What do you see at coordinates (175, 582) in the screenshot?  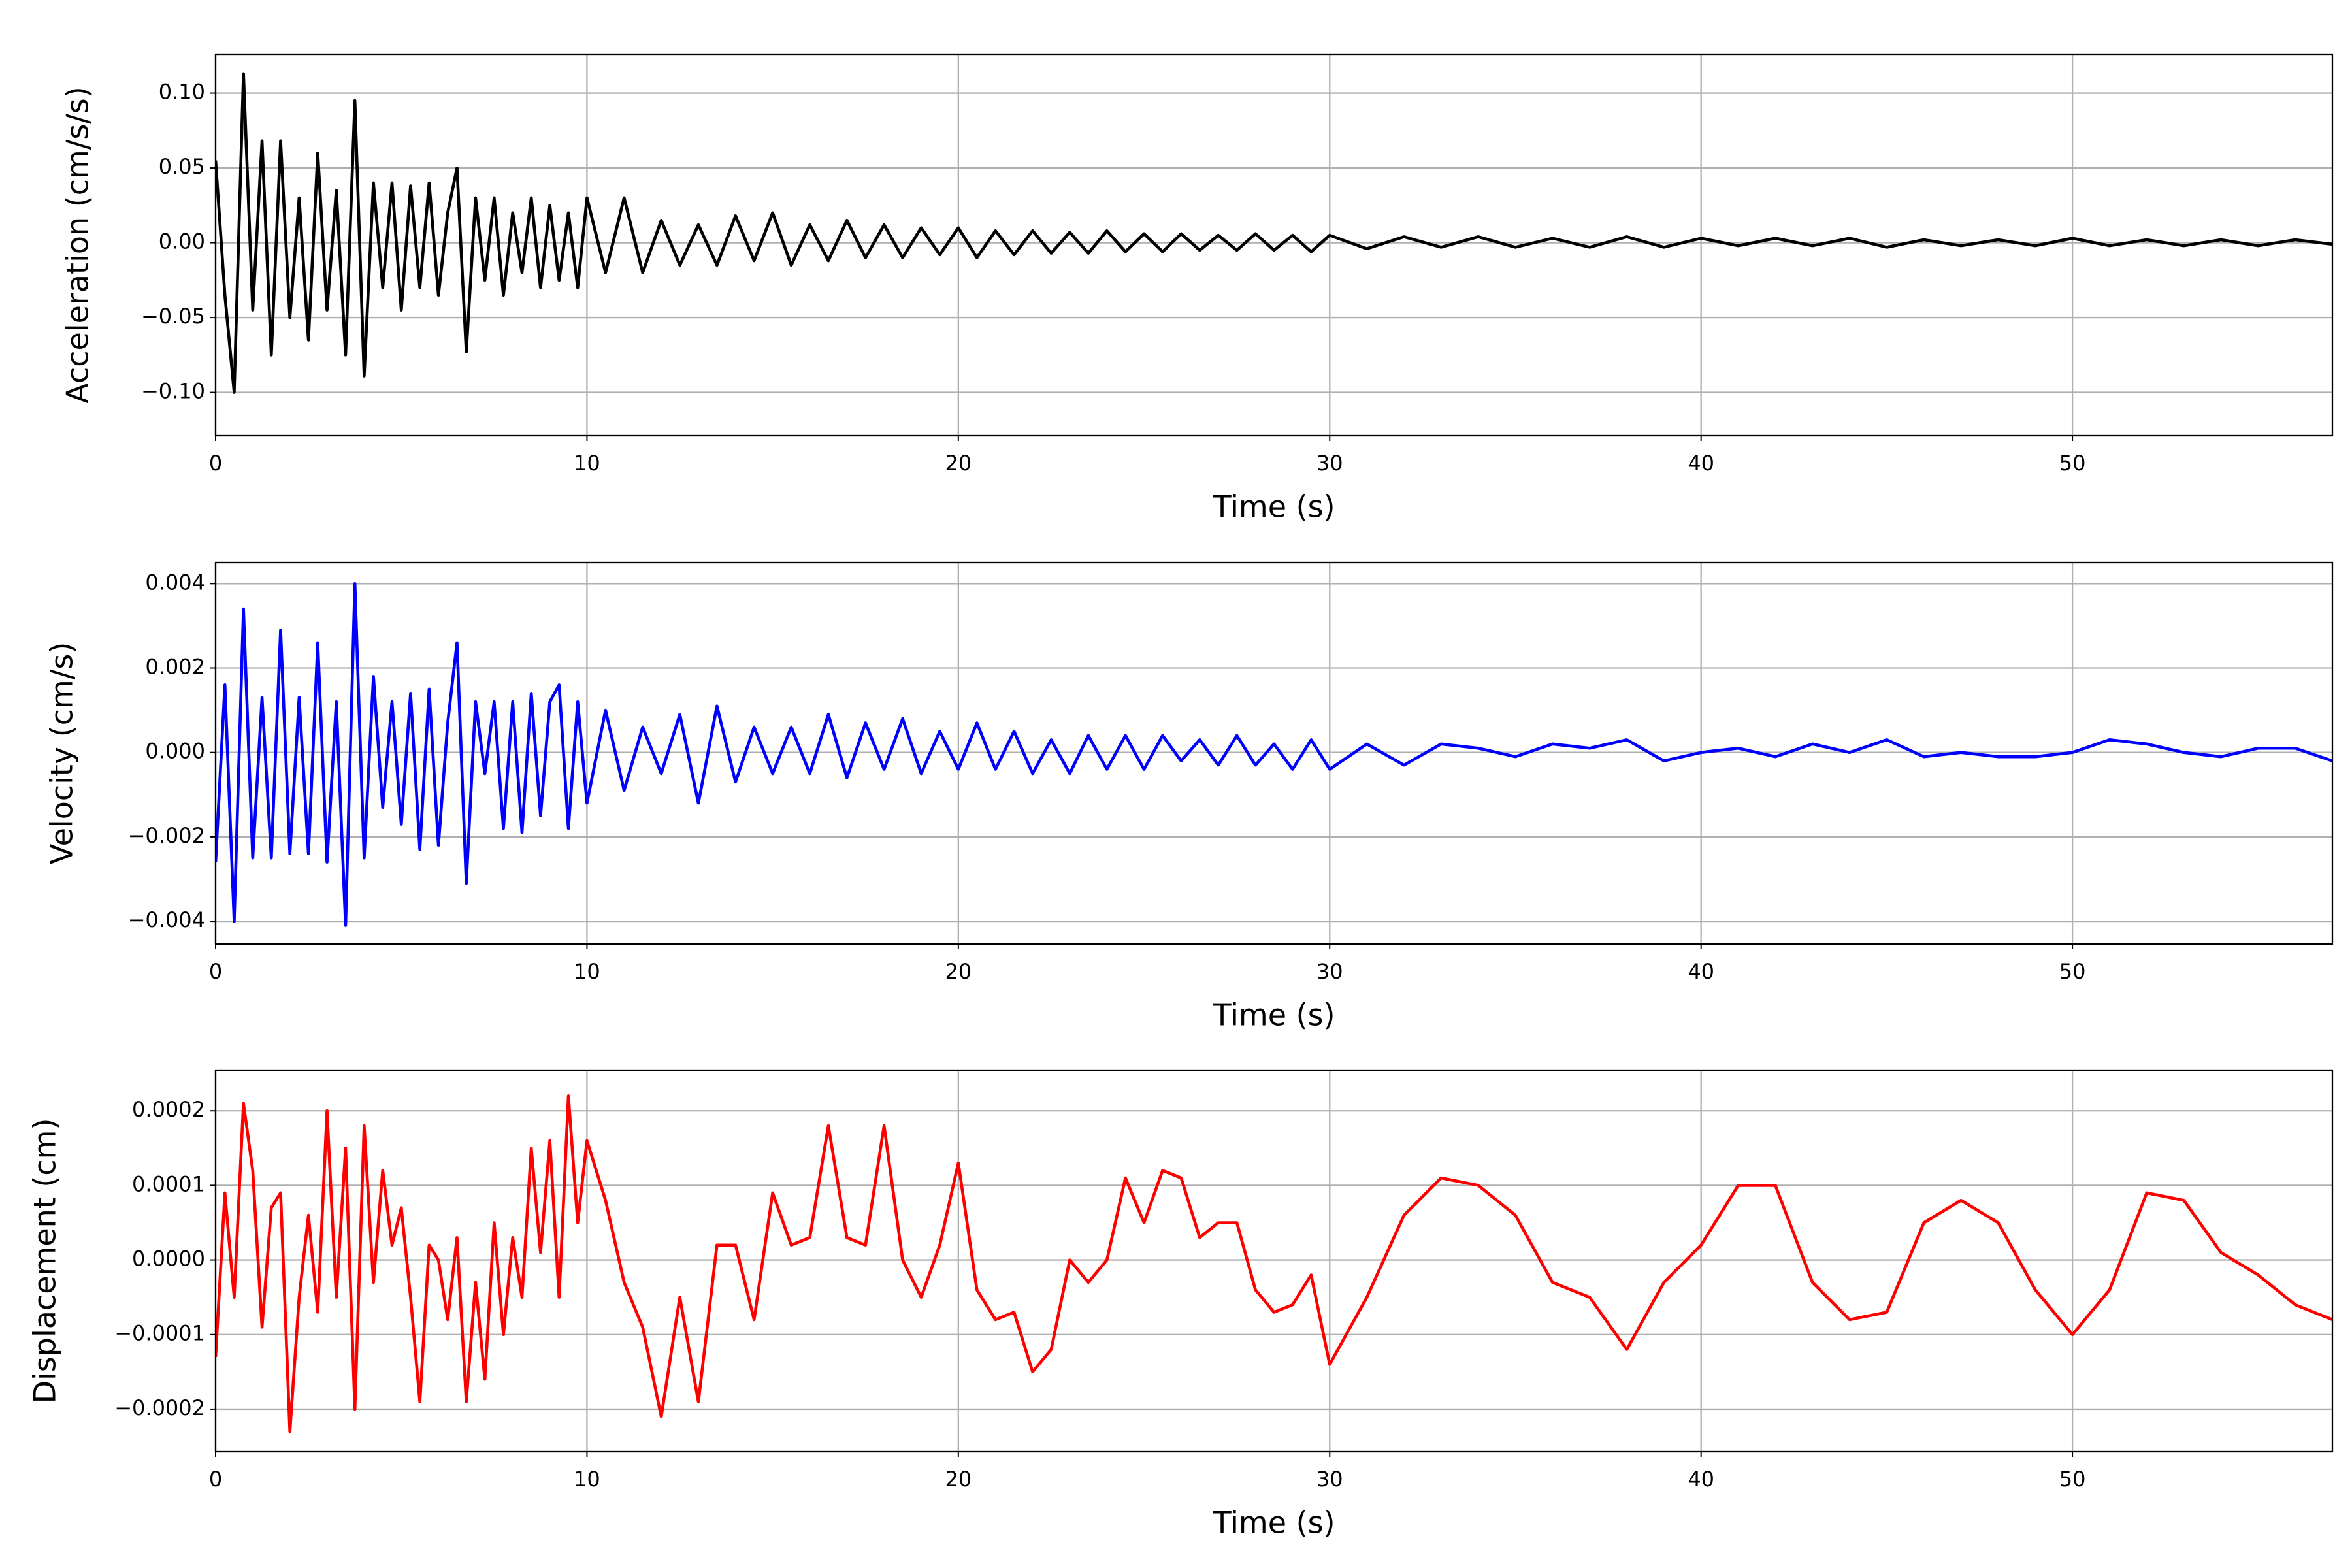 I see `y-tick-label: 0.004` at bounding box center [175, 582].